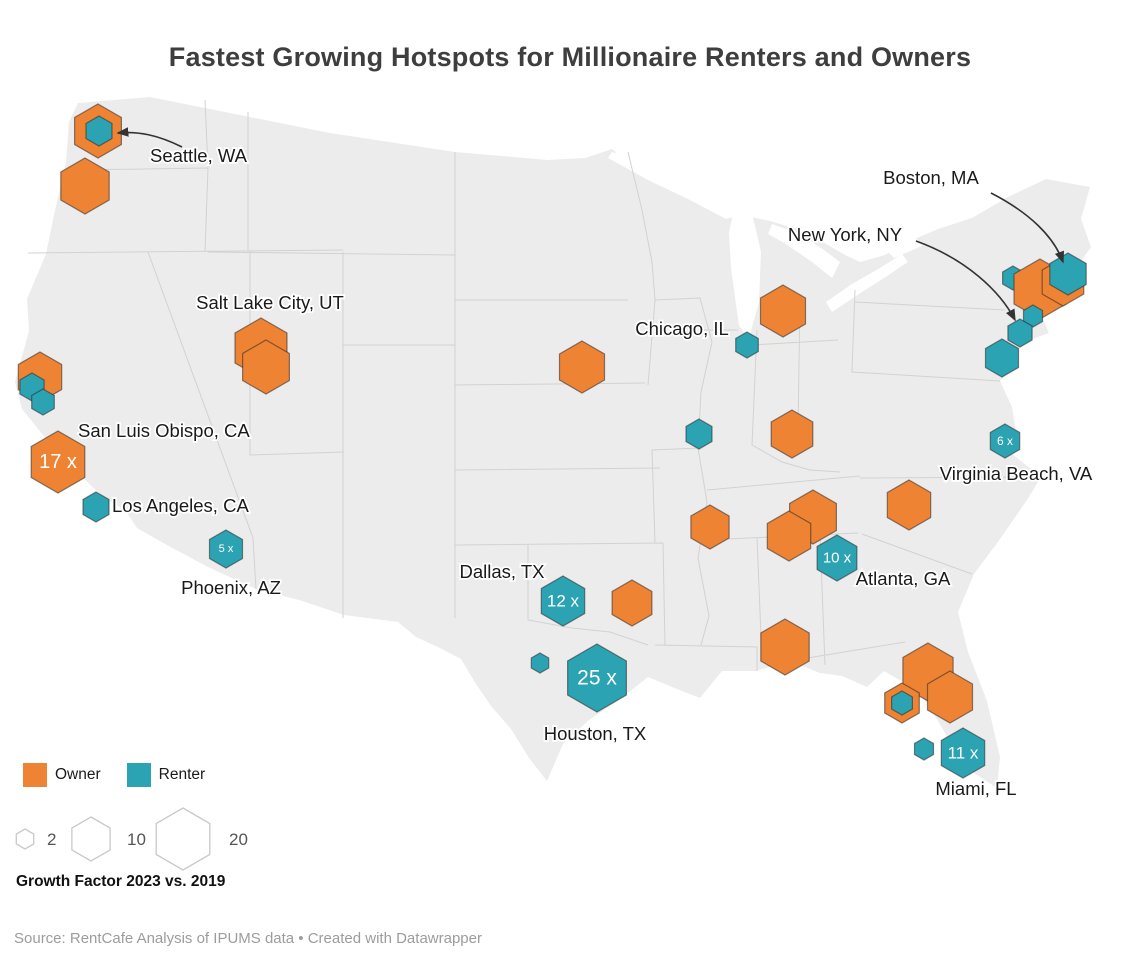 The image size is (1140, 965). I want to click on miami-renter-hex: 11 x, so click(963, 753).